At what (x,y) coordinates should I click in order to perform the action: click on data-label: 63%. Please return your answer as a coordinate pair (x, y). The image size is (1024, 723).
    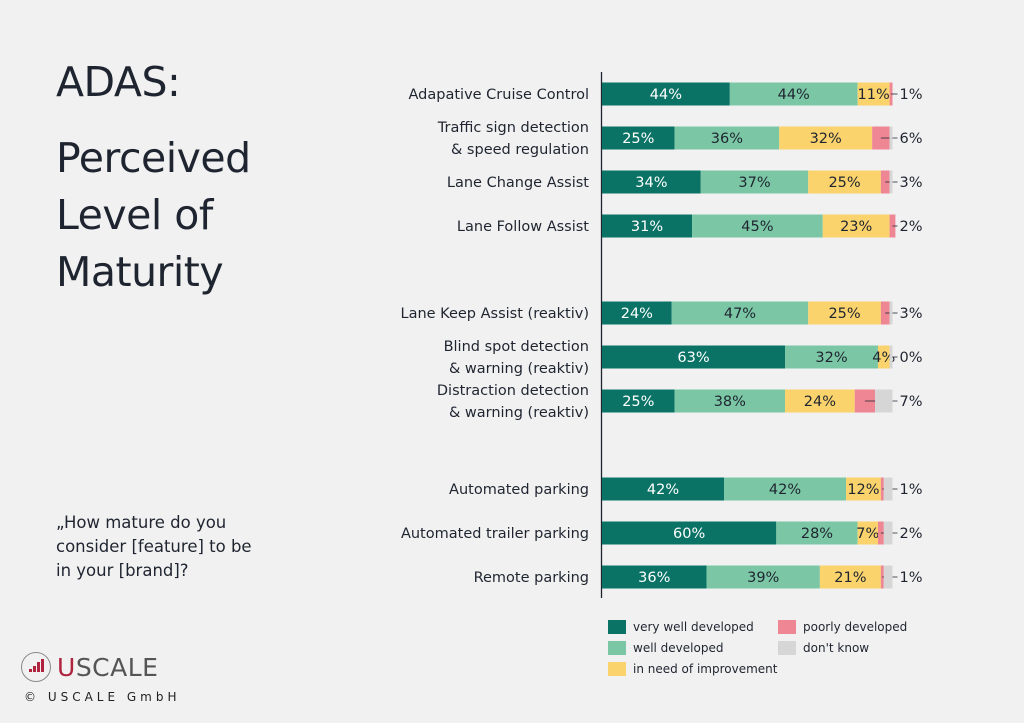
    Looking at the image, I should click on (693, 358).